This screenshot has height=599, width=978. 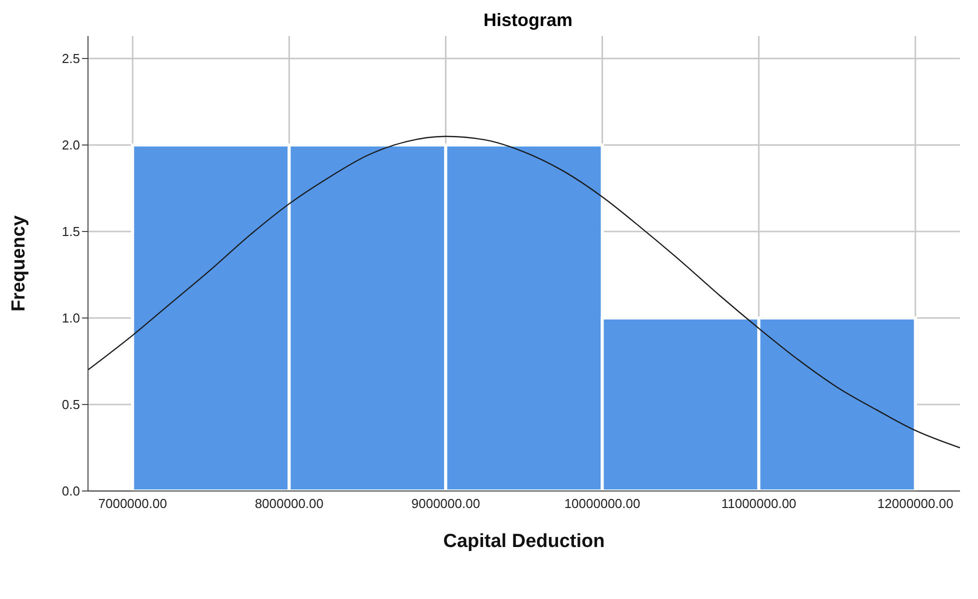 I want to click on x-axis-title: Capital Deduction, so click(x=524, y=541).